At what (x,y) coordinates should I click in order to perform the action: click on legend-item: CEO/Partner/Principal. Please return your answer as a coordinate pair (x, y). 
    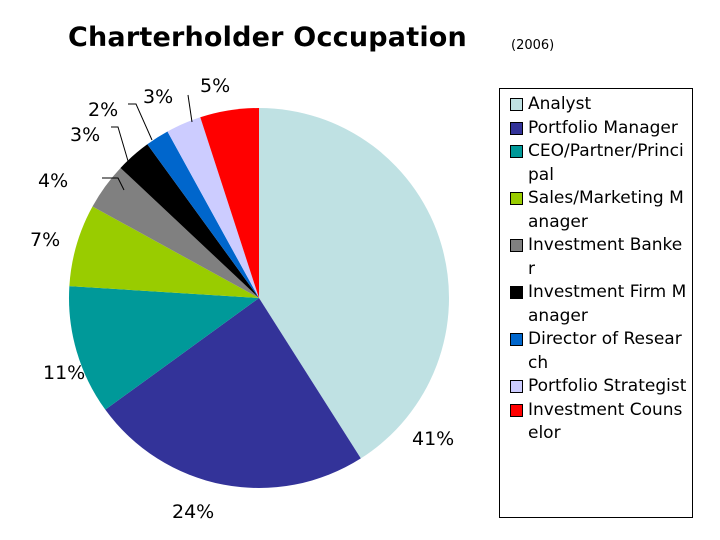
    Looking at the image, I should click on (599, 163).